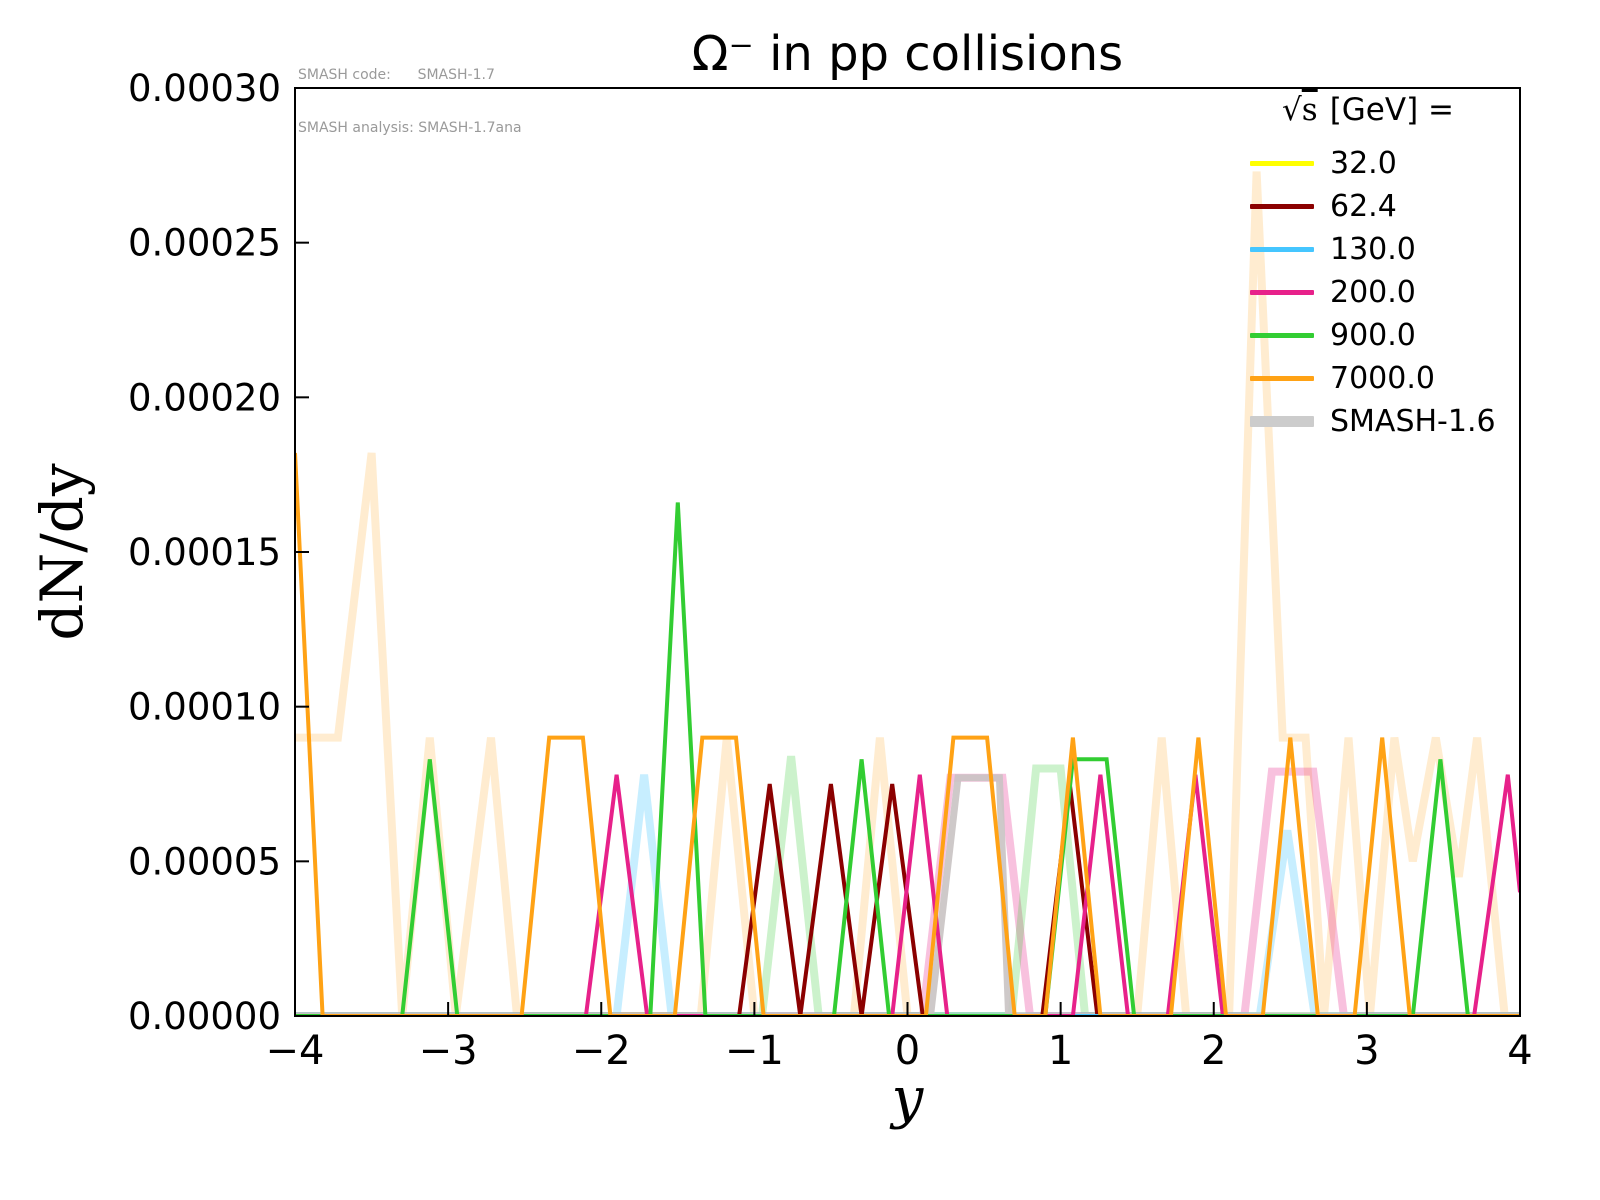  I want to click on smash-code-annotation: SMASH code: SMASH-1.7, so click(396, 75).